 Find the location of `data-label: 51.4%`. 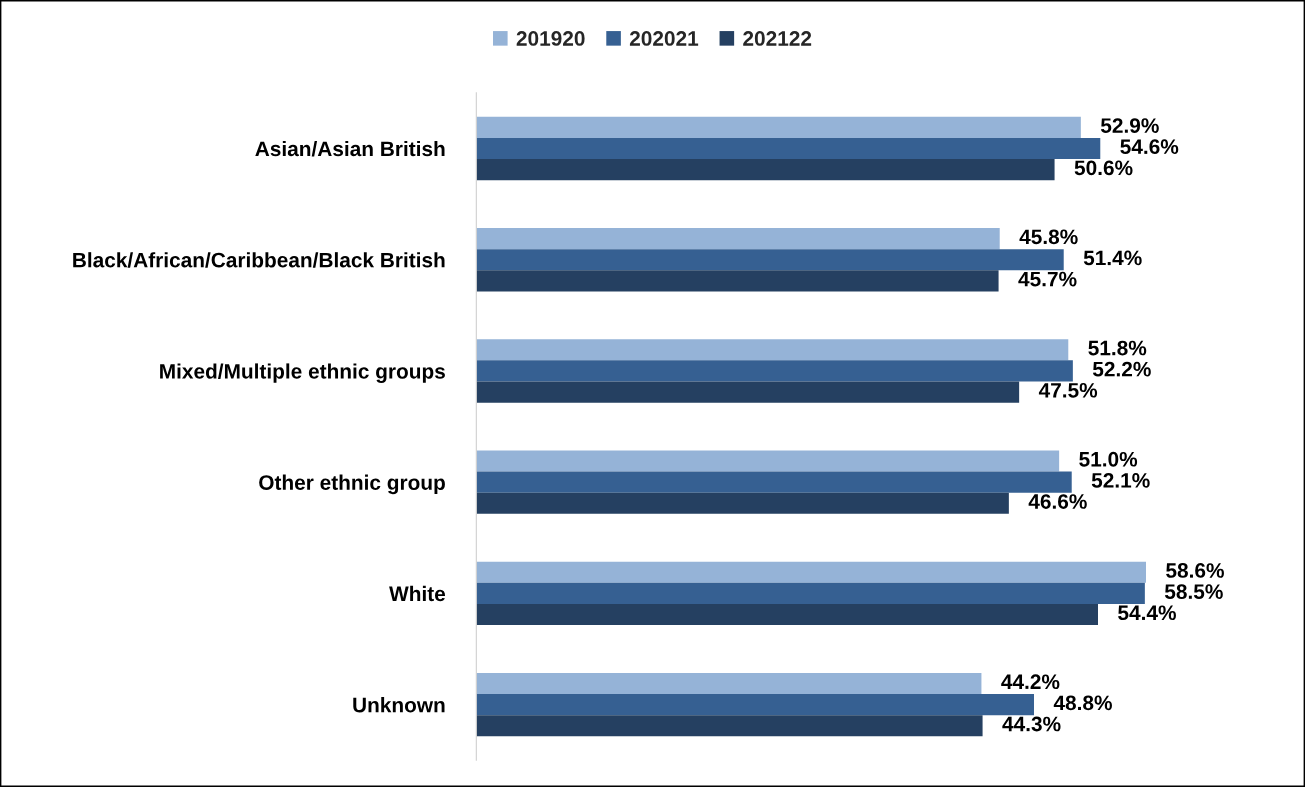

data-label: 51.4% is located at coordinates (1112, 258).